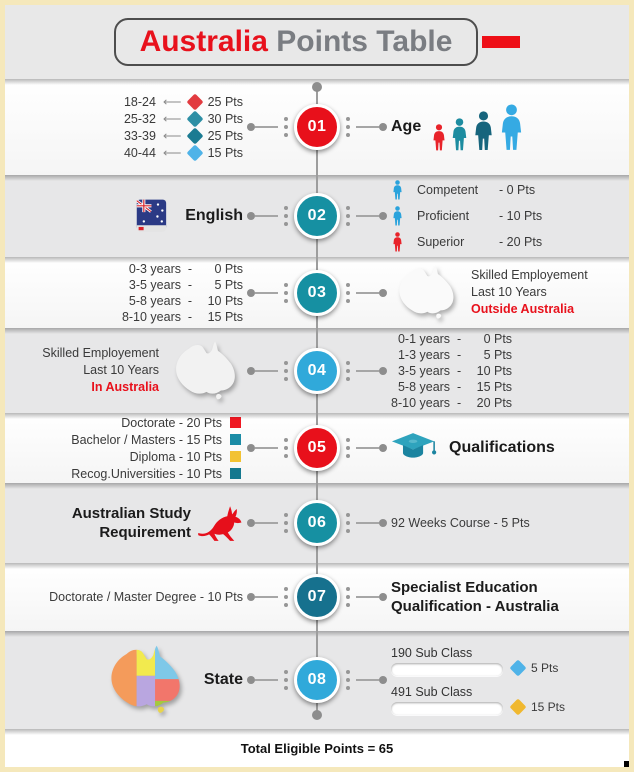  I want to click on step-circle-06: 06, so click(317, 523).